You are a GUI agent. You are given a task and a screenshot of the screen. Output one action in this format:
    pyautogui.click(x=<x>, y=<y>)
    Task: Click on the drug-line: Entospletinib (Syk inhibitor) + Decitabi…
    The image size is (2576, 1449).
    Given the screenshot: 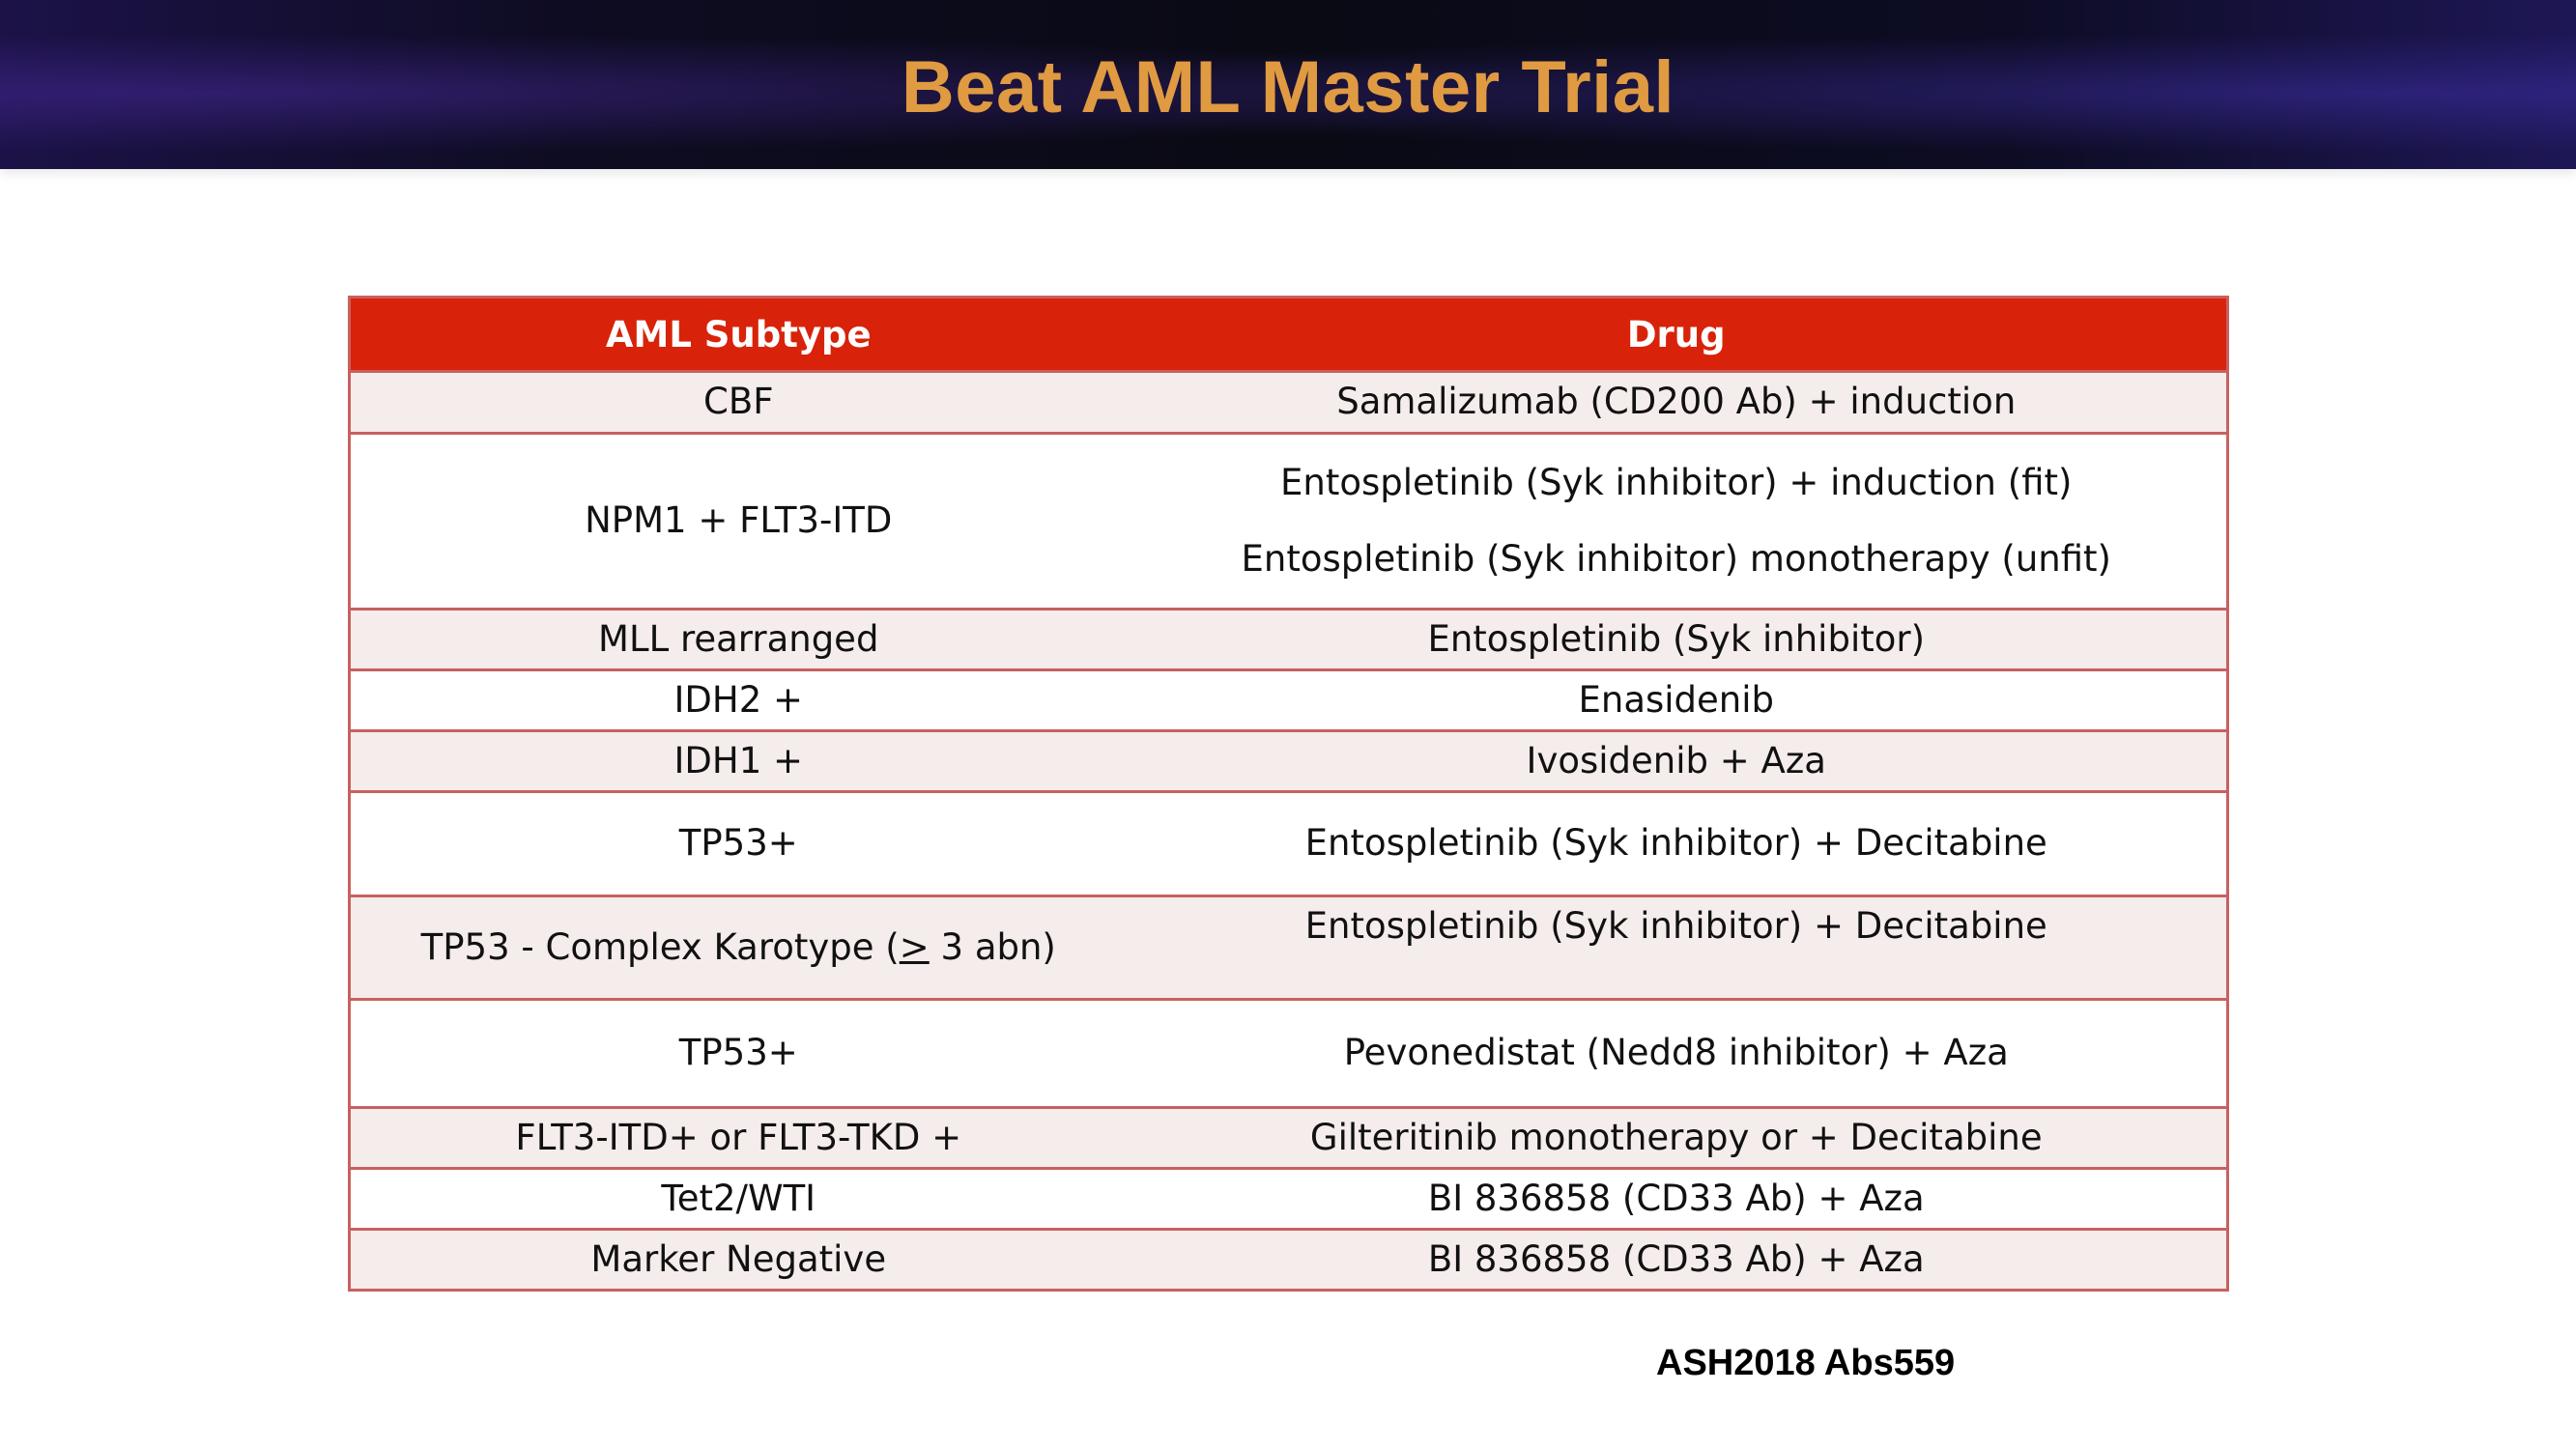 What is the action you would take?
    pyautogui.click(x=1676, y=925)
    